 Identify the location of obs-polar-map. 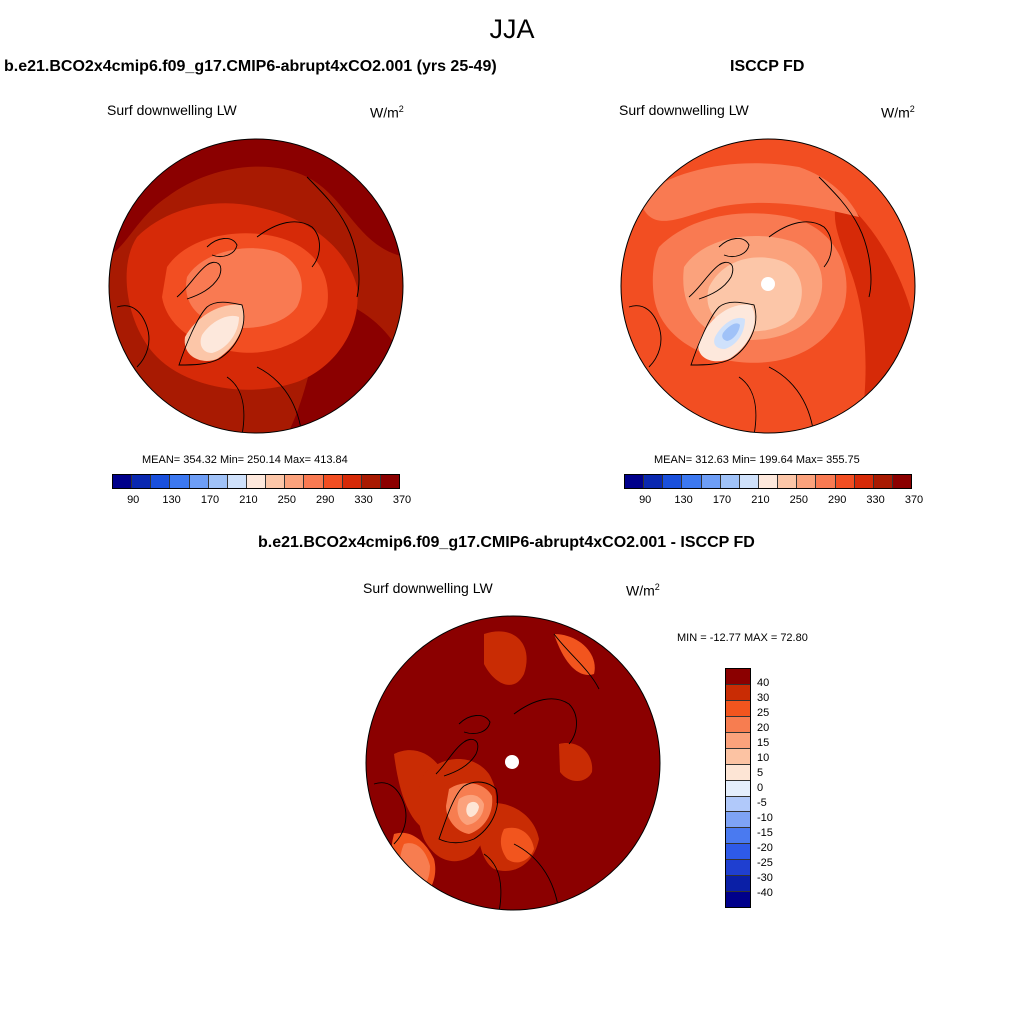
(768, 286).